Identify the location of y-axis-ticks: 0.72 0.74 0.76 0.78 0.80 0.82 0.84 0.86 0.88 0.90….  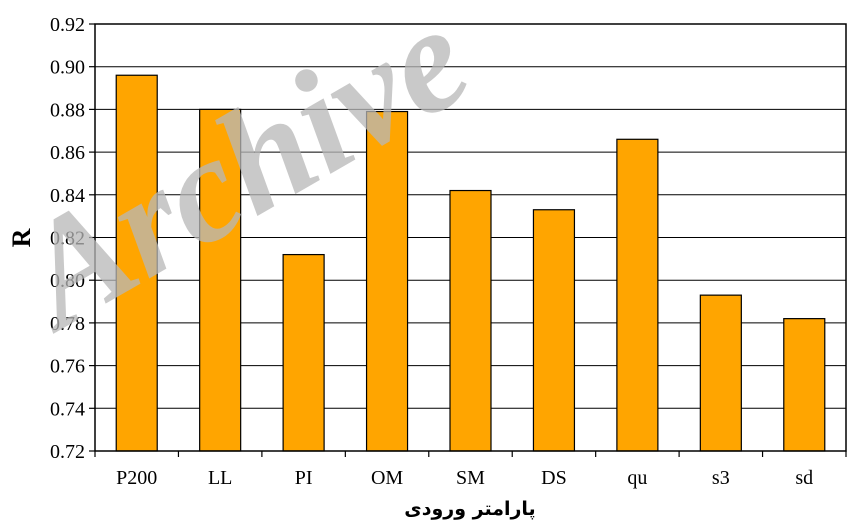
(72, 238).